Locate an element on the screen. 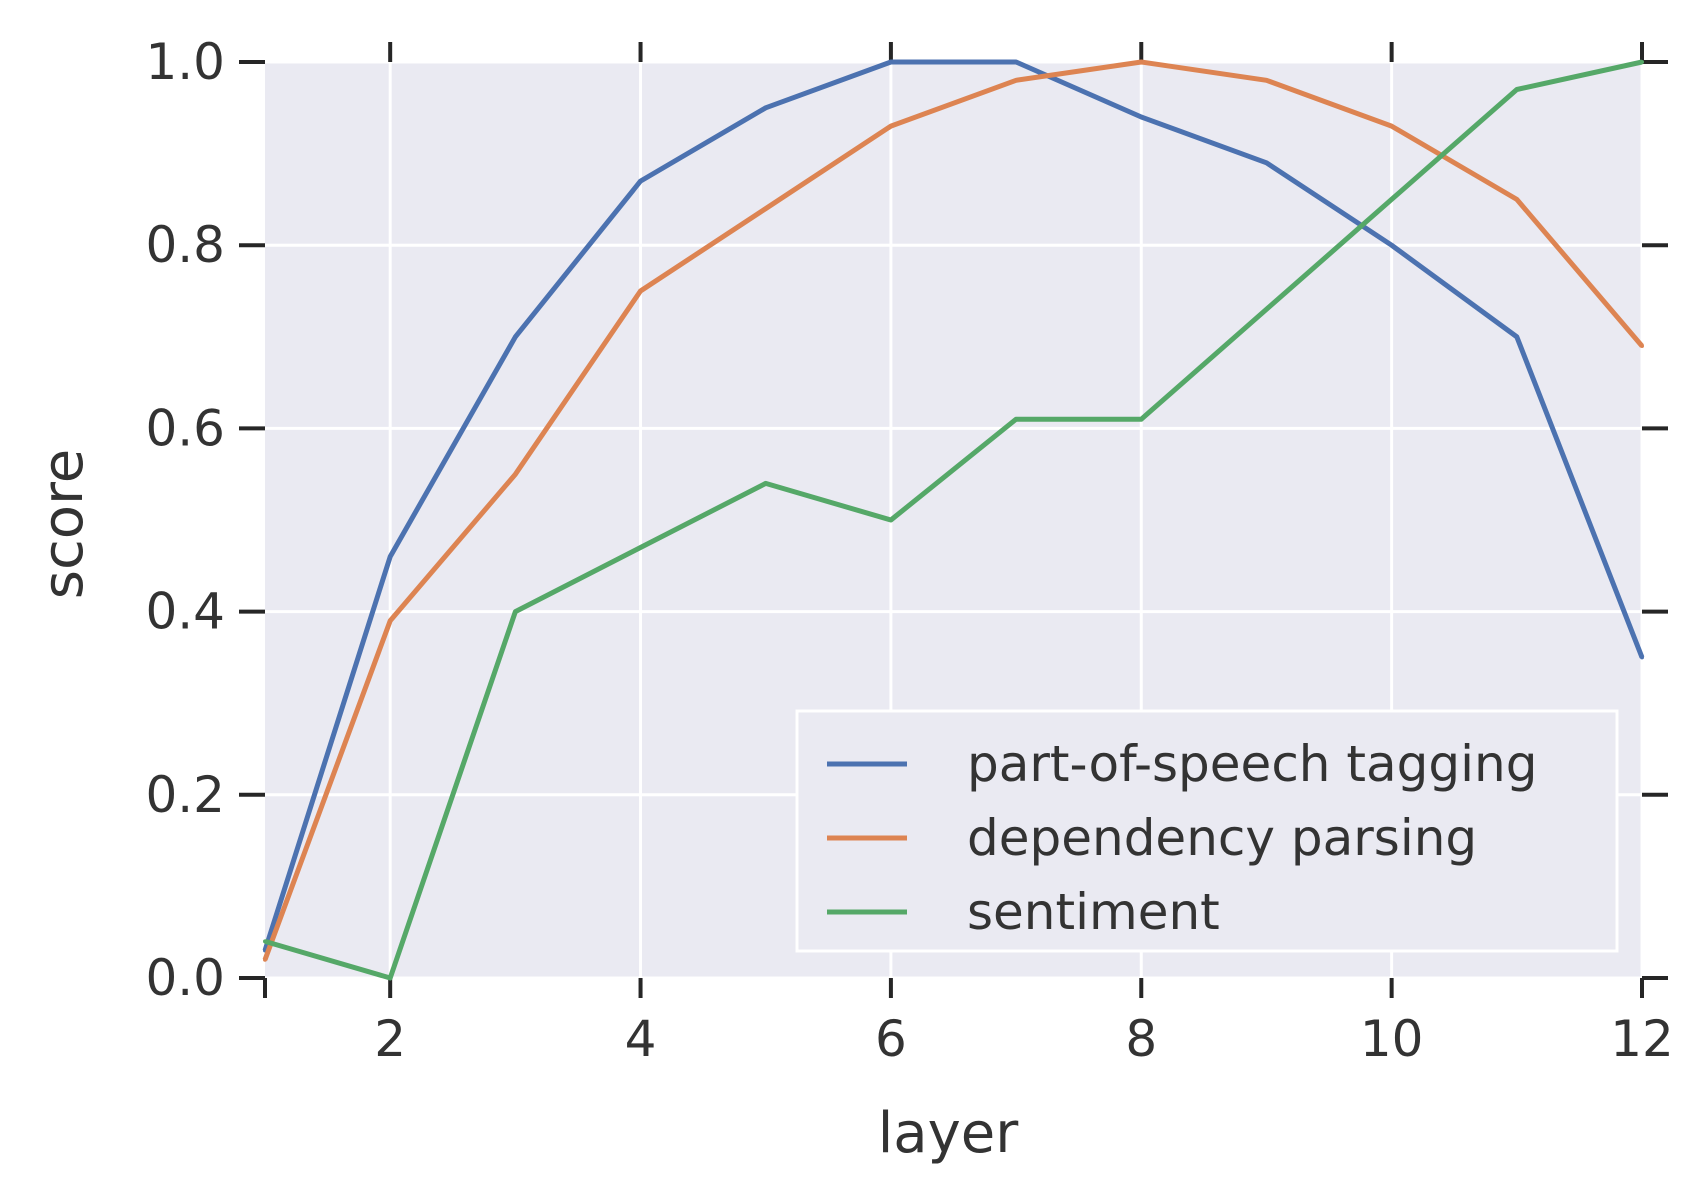 Image resolution: width=1699 pixels, height=1201 pixels. y-tick-label: 0.0 is located at coordinates (185, 978).